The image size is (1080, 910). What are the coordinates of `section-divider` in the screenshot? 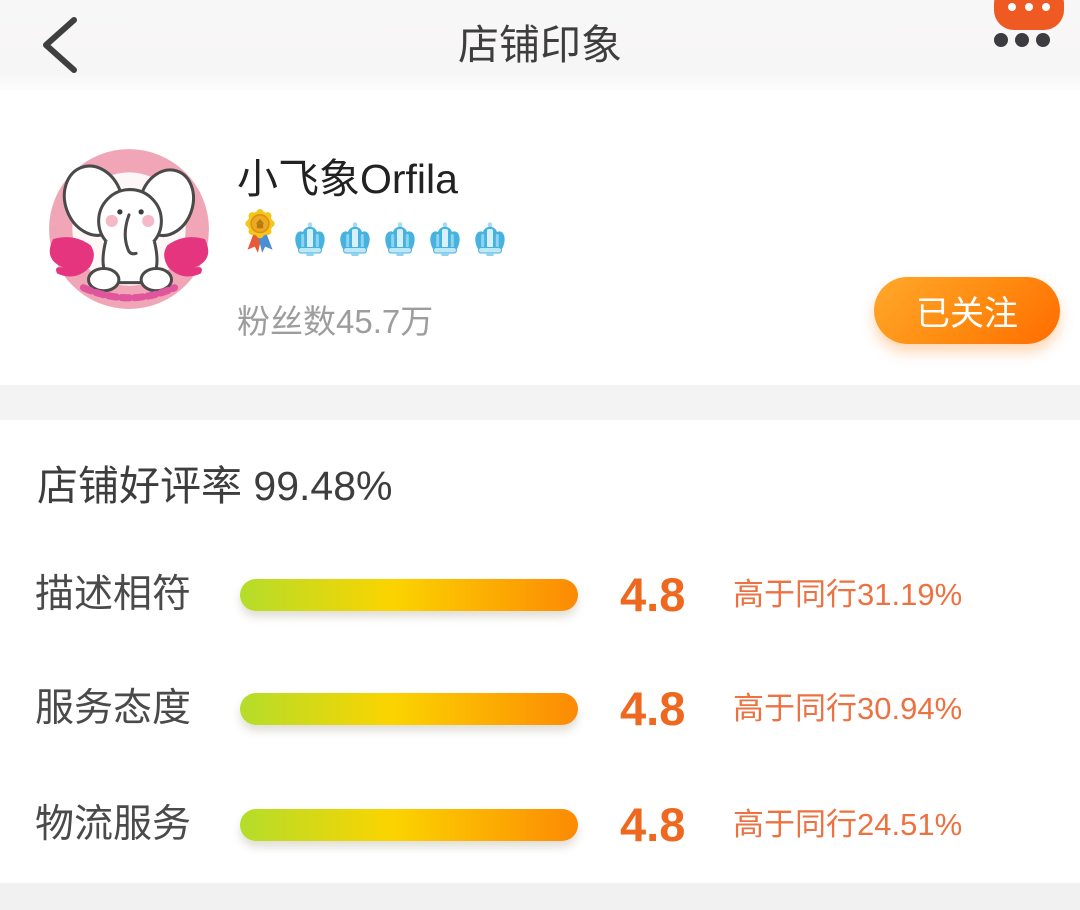 It's located at (540, 402).